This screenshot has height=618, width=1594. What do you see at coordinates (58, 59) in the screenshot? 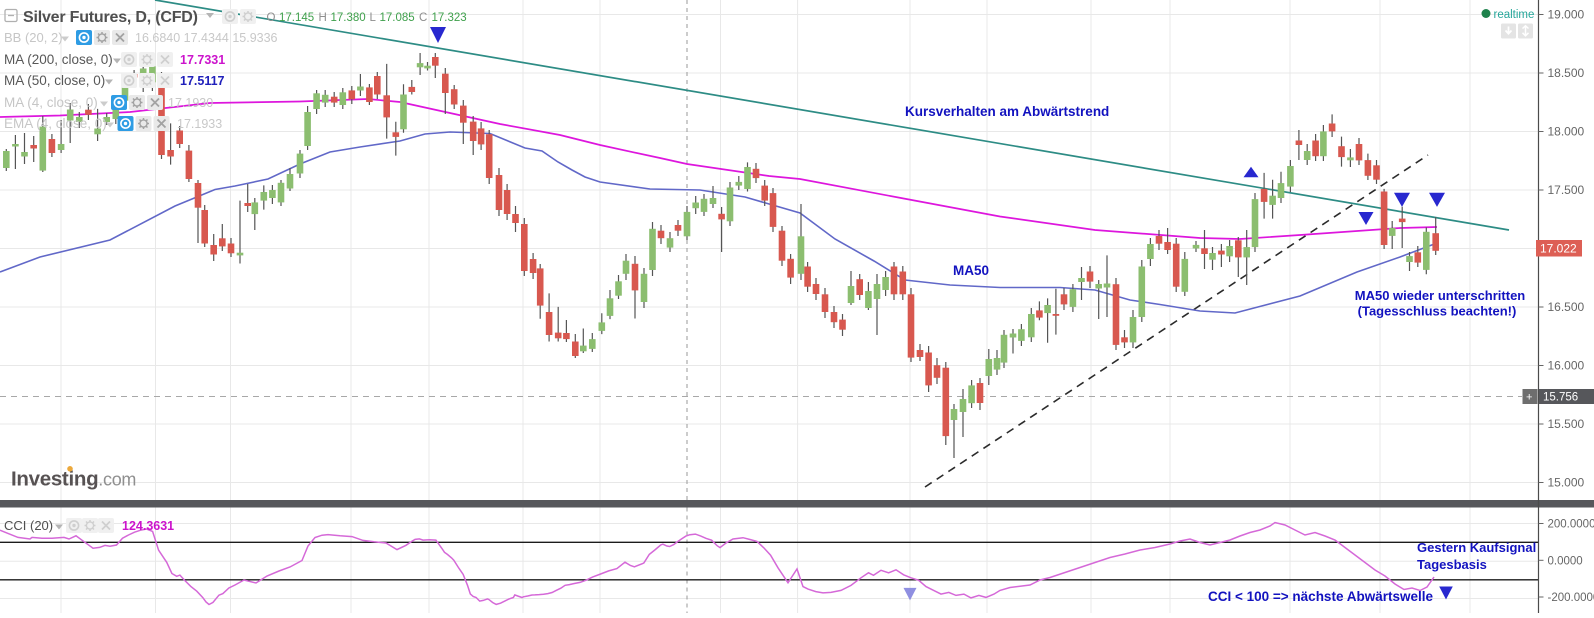
I see `svg-text: MA (200, close, 0)` at bounding box center [58, 59].